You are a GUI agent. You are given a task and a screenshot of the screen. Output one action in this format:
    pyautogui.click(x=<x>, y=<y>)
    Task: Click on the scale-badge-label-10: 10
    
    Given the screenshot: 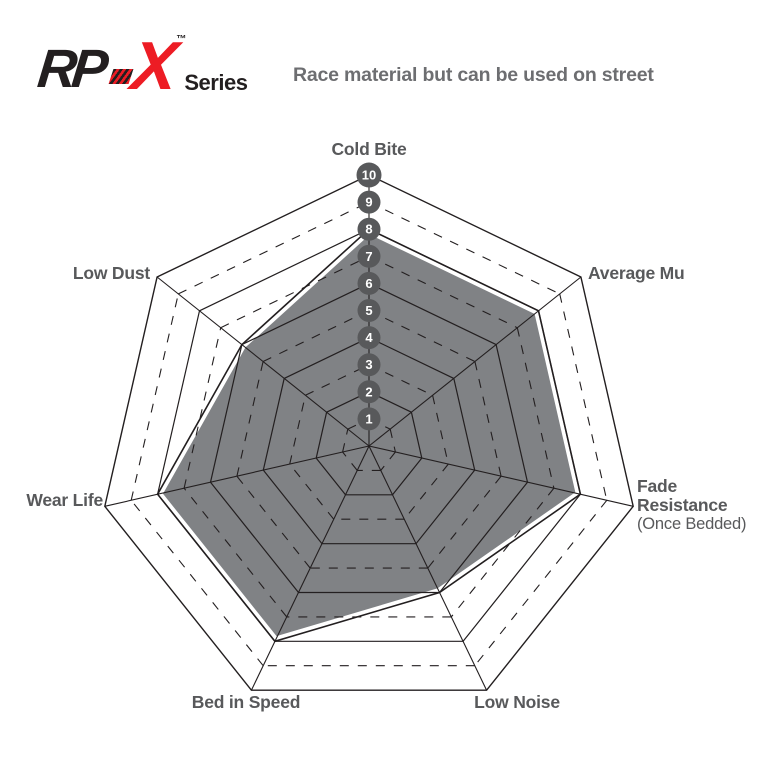 What is the action you would take?
    pyautogui.click(x=369, y=175)
    